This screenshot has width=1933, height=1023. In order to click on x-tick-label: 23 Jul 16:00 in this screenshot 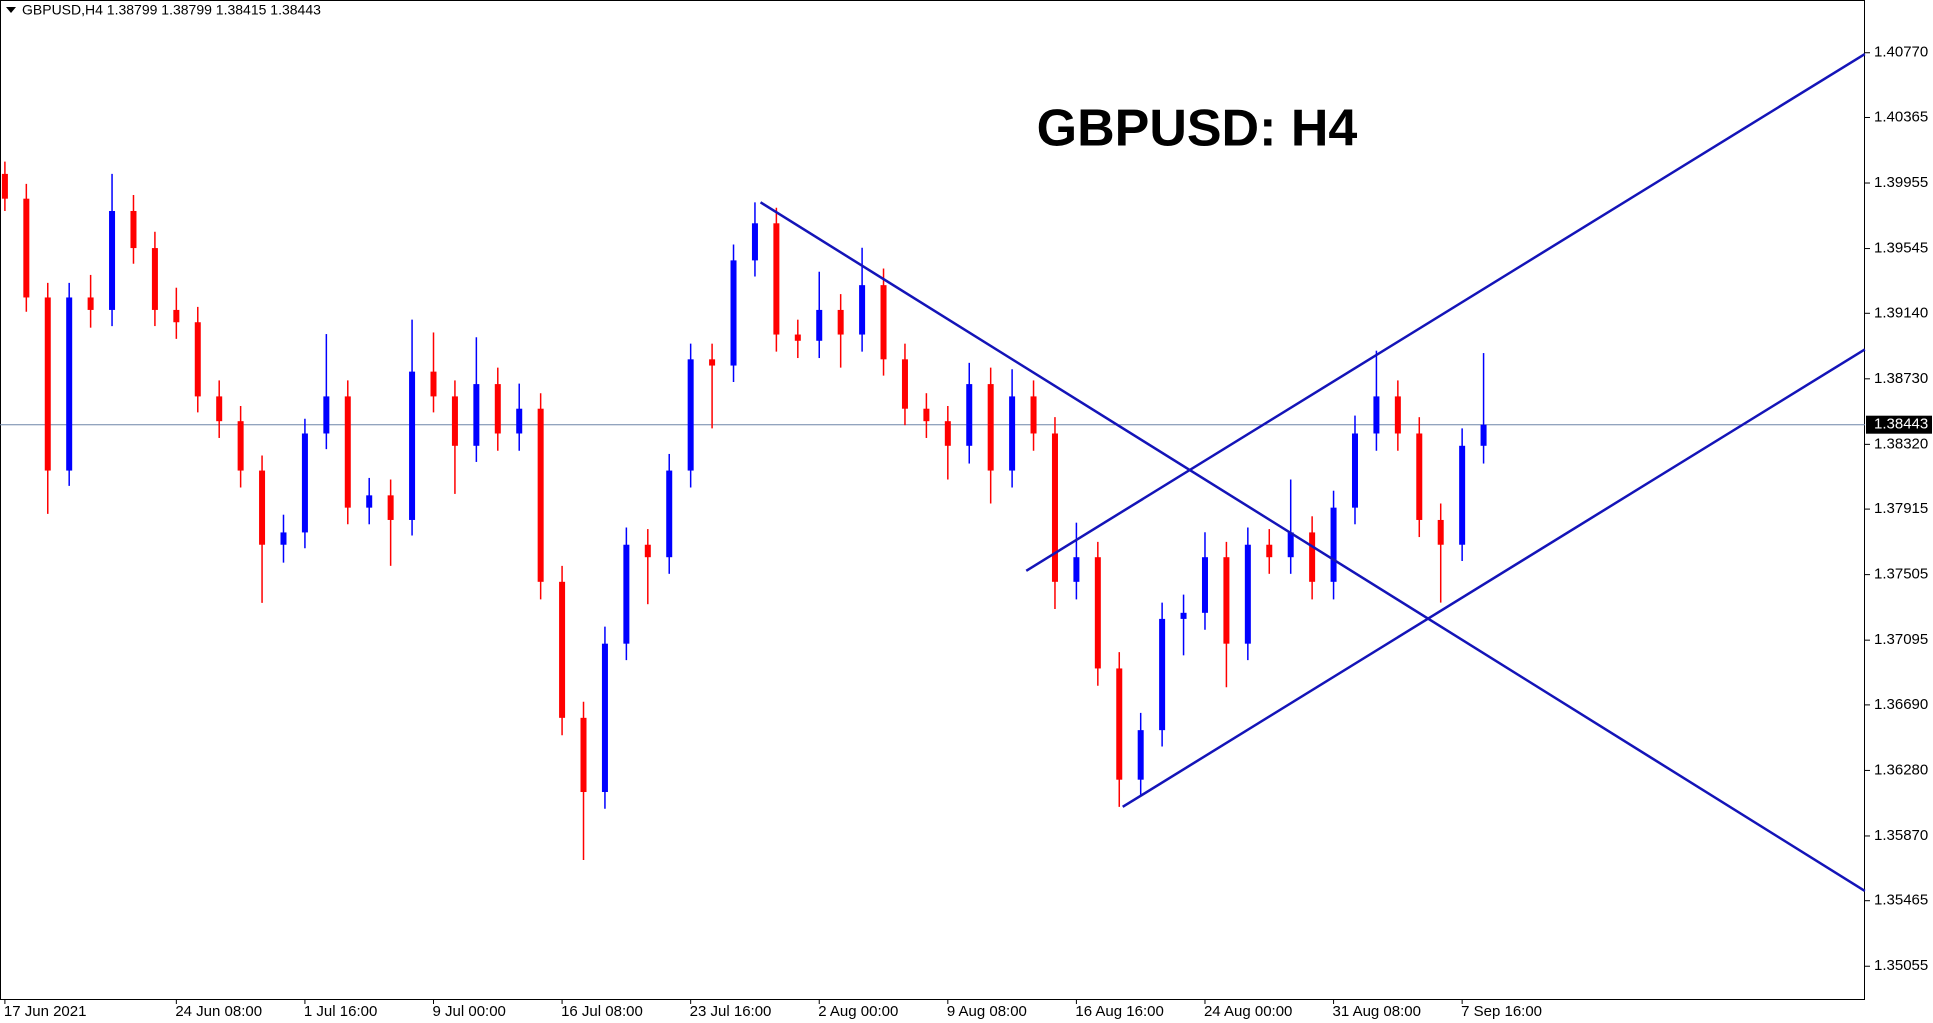, I will do `click(731, 1011)`.